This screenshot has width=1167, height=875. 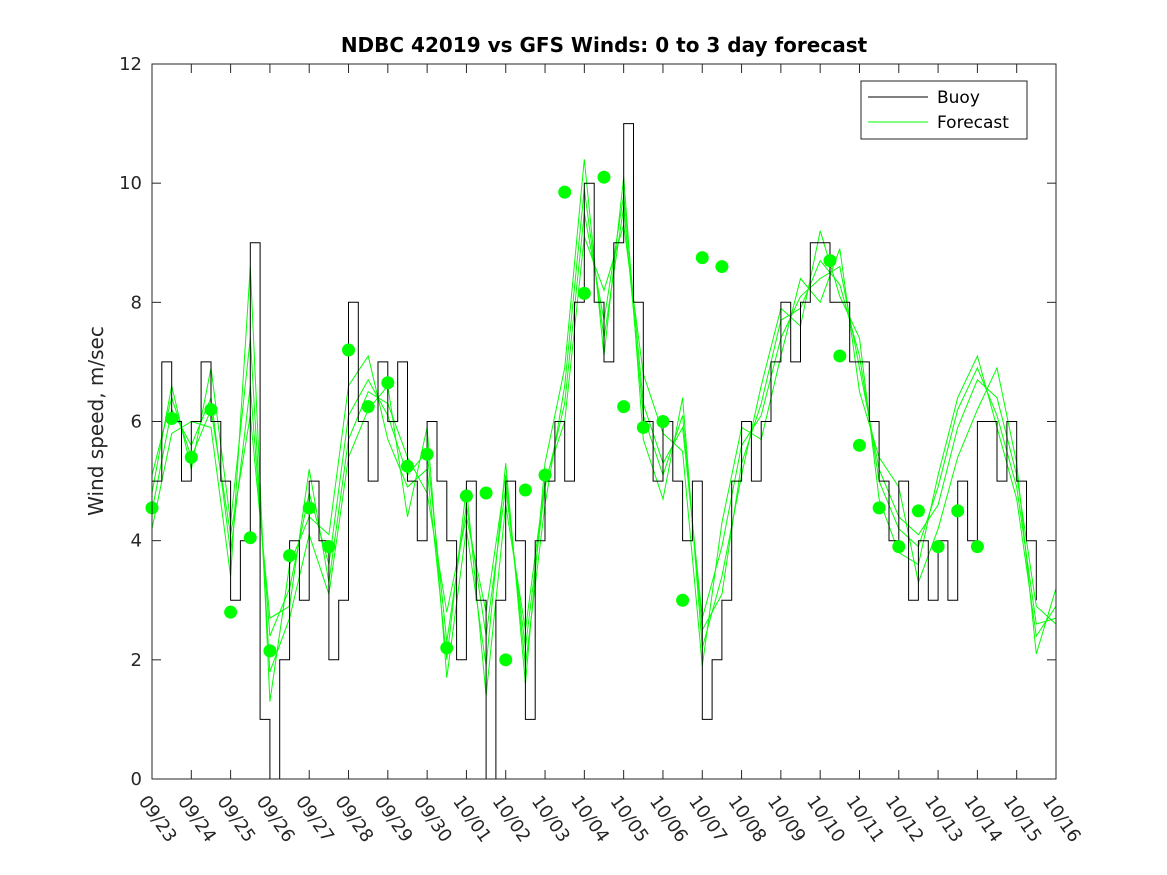 I want to click on x-tick-label: 10/13, so click(x=943, y=819).